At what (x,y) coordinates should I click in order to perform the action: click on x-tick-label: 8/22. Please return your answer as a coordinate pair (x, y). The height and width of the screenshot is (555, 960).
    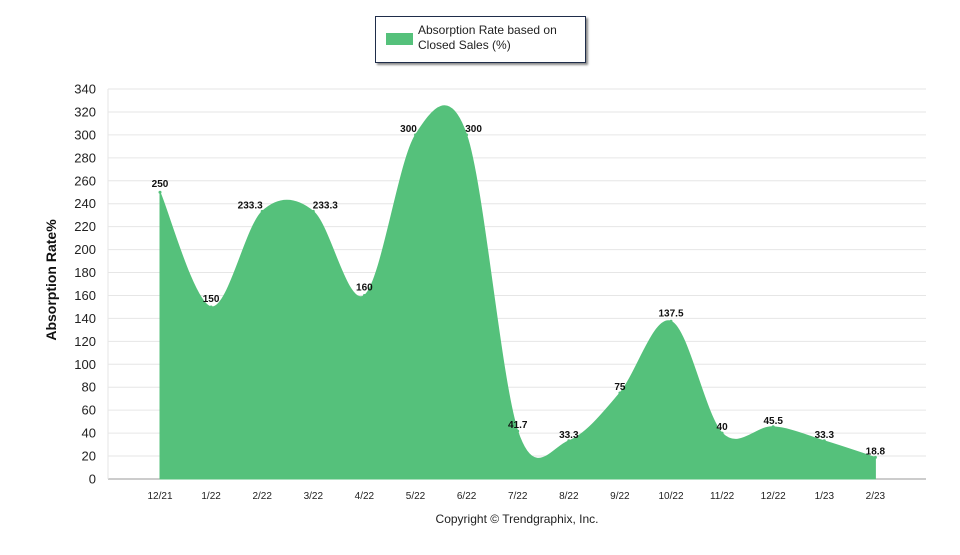
    Looking at the image, I should click on (569, 496).